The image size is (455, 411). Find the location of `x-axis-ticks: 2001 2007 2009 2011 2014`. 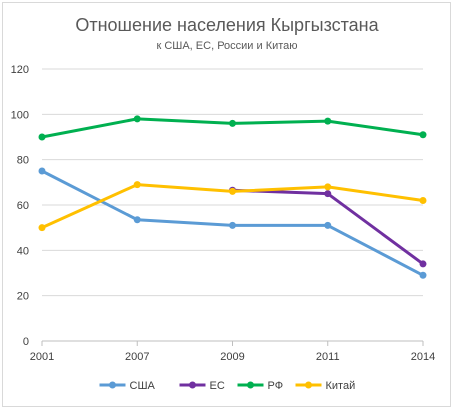

x-axis-ticks: 2001 2007 2009 2011 2014 is located at coordinates (232, 357).